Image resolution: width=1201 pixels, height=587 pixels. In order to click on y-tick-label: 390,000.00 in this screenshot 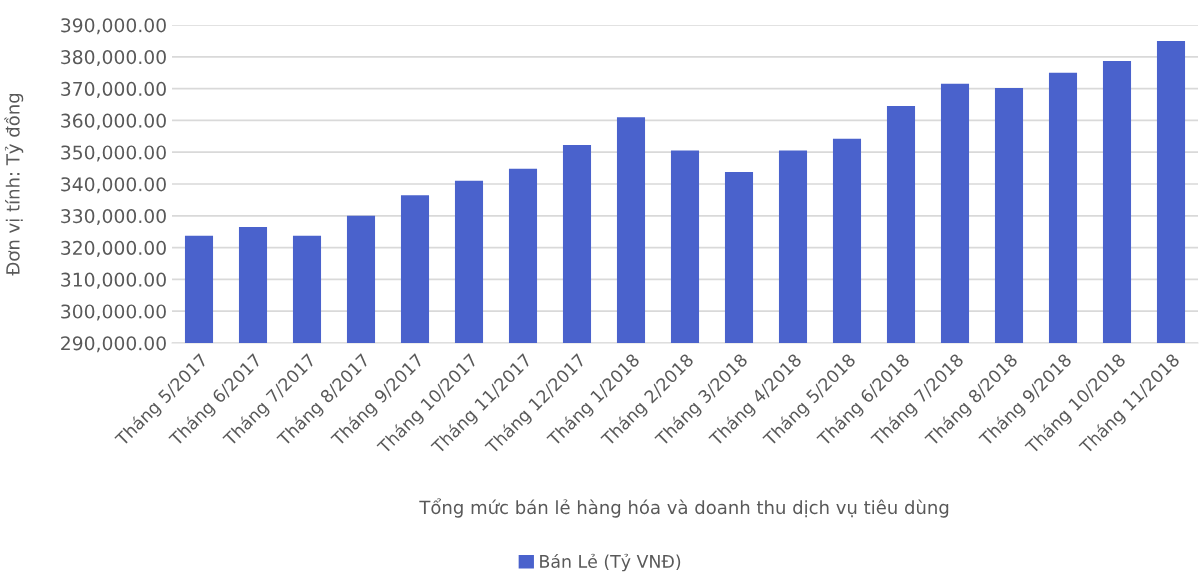, I will do `click(113, 26)`.